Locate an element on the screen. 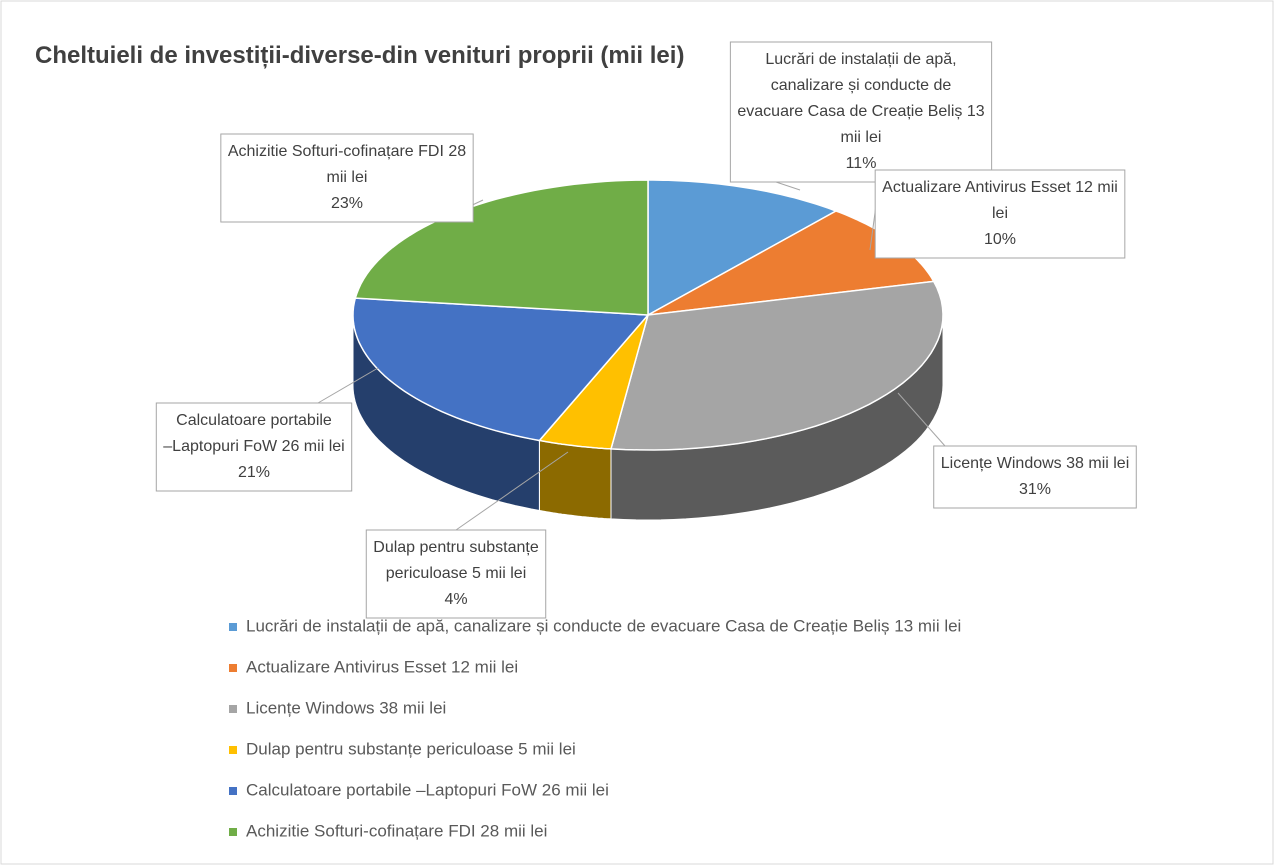  label-value: 23% is located at coordinates (347, 203).